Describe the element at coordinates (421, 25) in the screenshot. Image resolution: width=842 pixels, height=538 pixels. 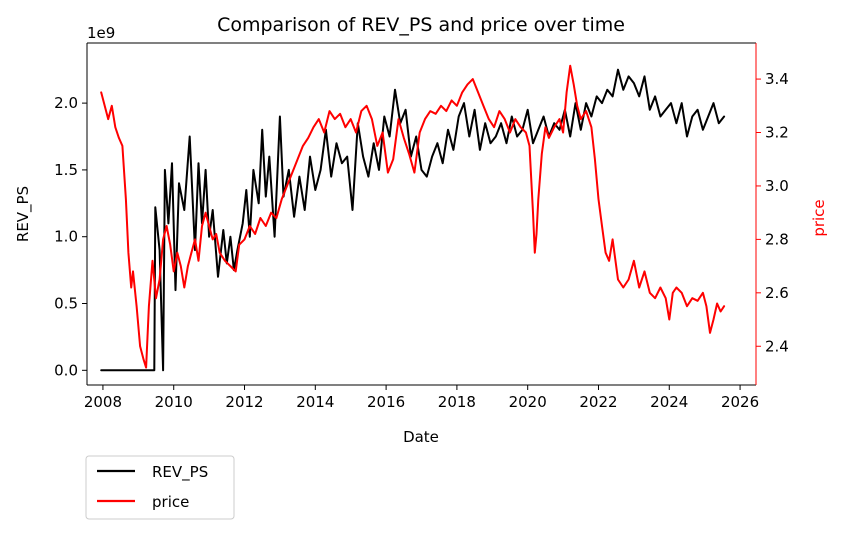
I see `chart-title: Comparison of REV_PS and price over time` at that location.